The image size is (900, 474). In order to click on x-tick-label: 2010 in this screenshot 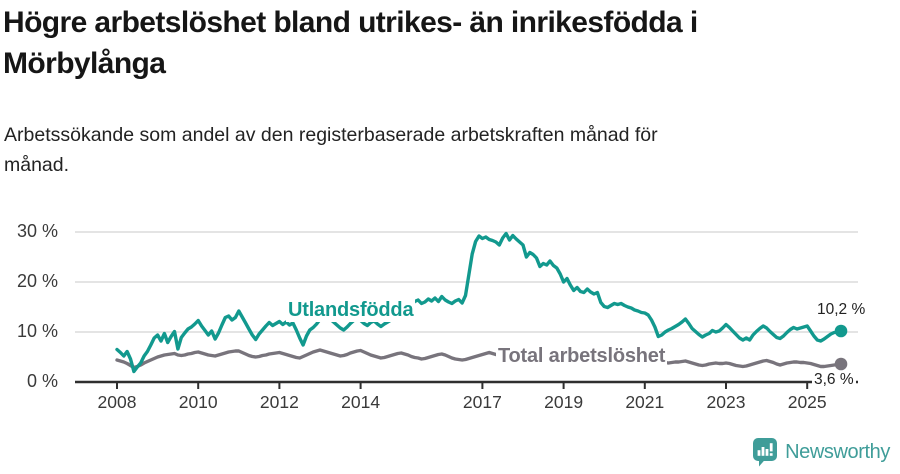, I will do `click(198, 402)`.